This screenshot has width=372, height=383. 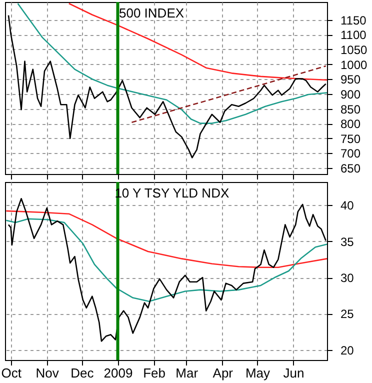 What do you see at coordinates (350, 79) in the screenshot?
I see `y-tick-label: 950` at bounding box center [350, 79].